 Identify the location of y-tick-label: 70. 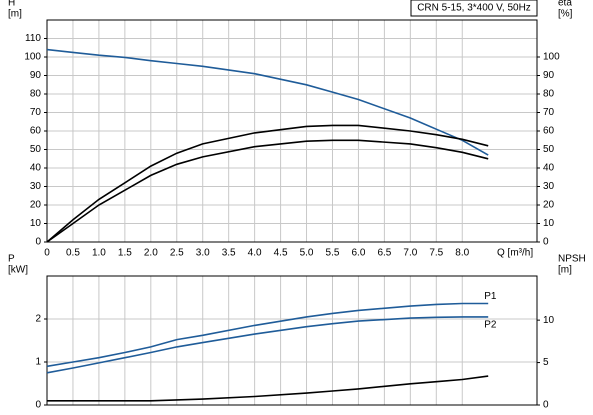
(36, 112).